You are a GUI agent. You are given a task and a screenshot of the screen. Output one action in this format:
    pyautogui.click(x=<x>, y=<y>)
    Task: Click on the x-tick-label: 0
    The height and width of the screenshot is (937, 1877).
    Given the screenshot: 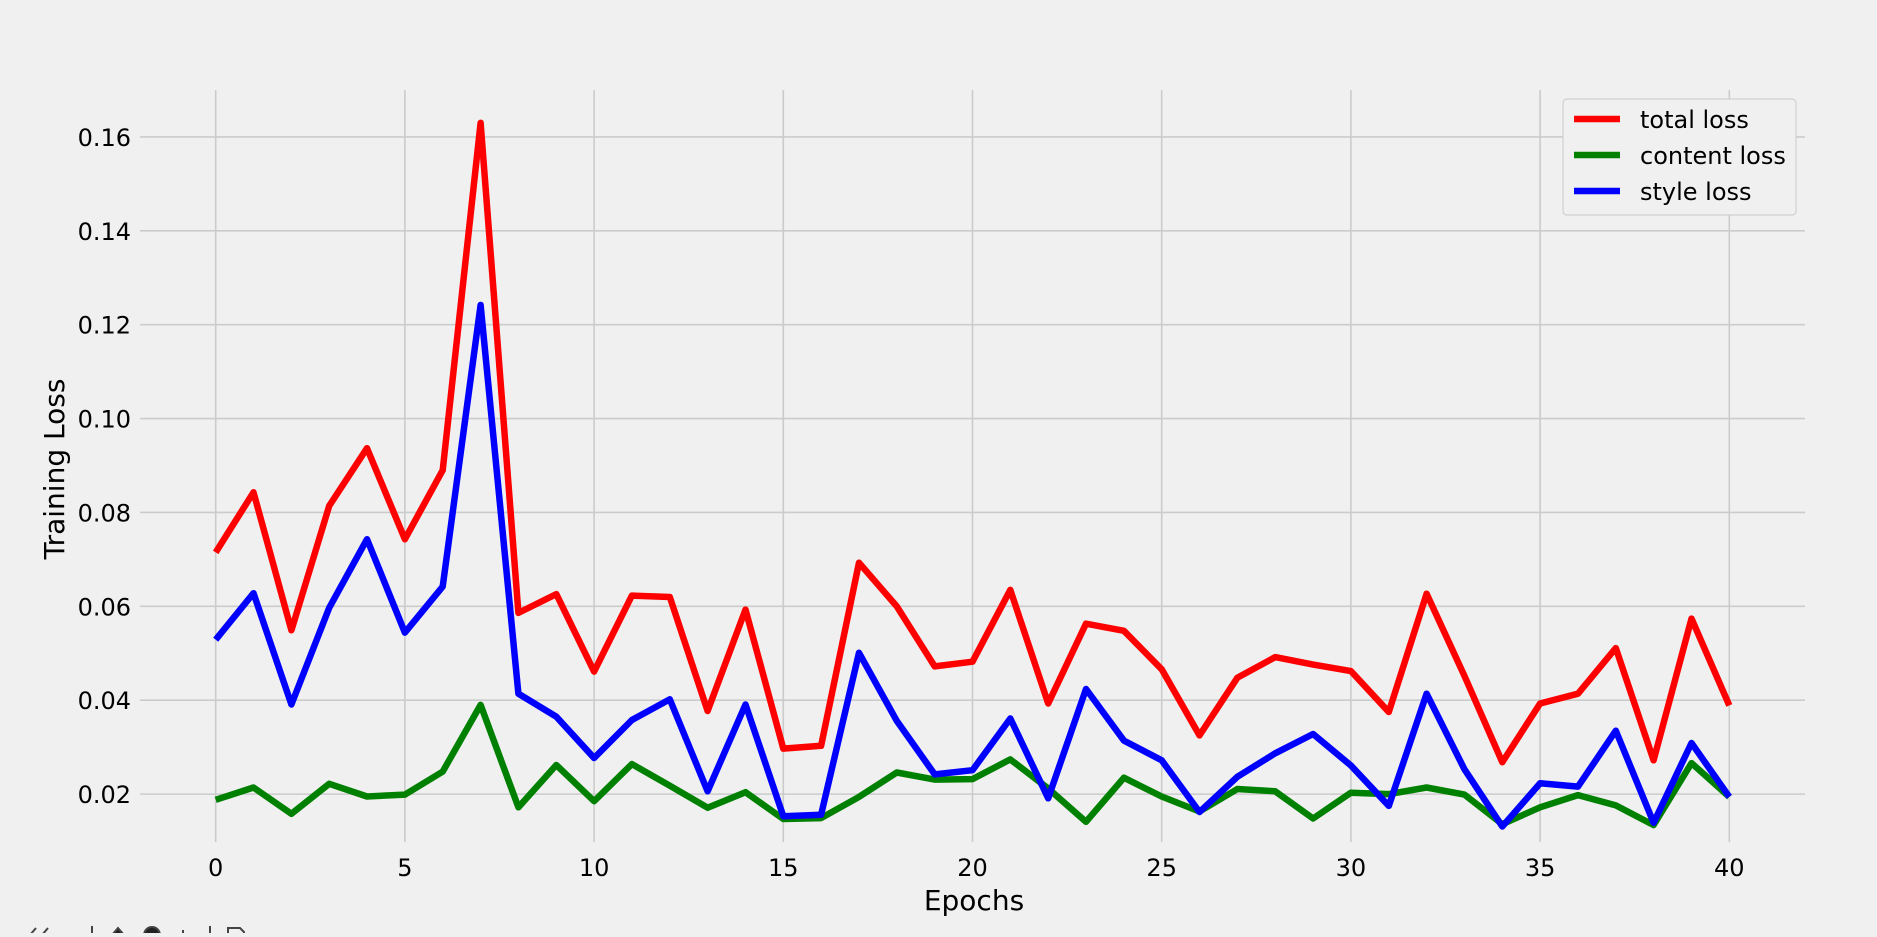 What is the action you would take?
    pyautogui.click(x=215, y=868)
    